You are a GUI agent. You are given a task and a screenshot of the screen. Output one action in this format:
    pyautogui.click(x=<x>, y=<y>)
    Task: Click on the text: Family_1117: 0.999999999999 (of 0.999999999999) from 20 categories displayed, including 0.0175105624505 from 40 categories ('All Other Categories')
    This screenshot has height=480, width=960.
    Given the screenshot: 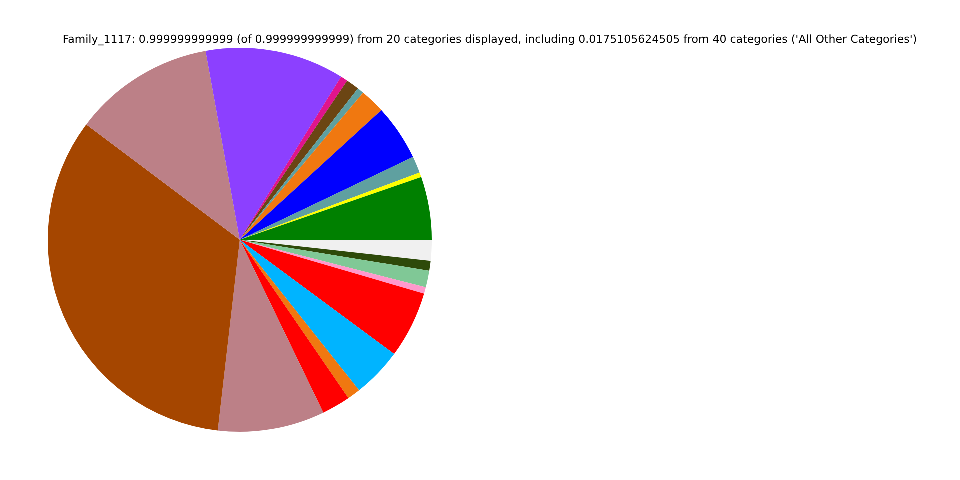 What is the action you would take?
    pyautogui.click(x=490, y=39)
    